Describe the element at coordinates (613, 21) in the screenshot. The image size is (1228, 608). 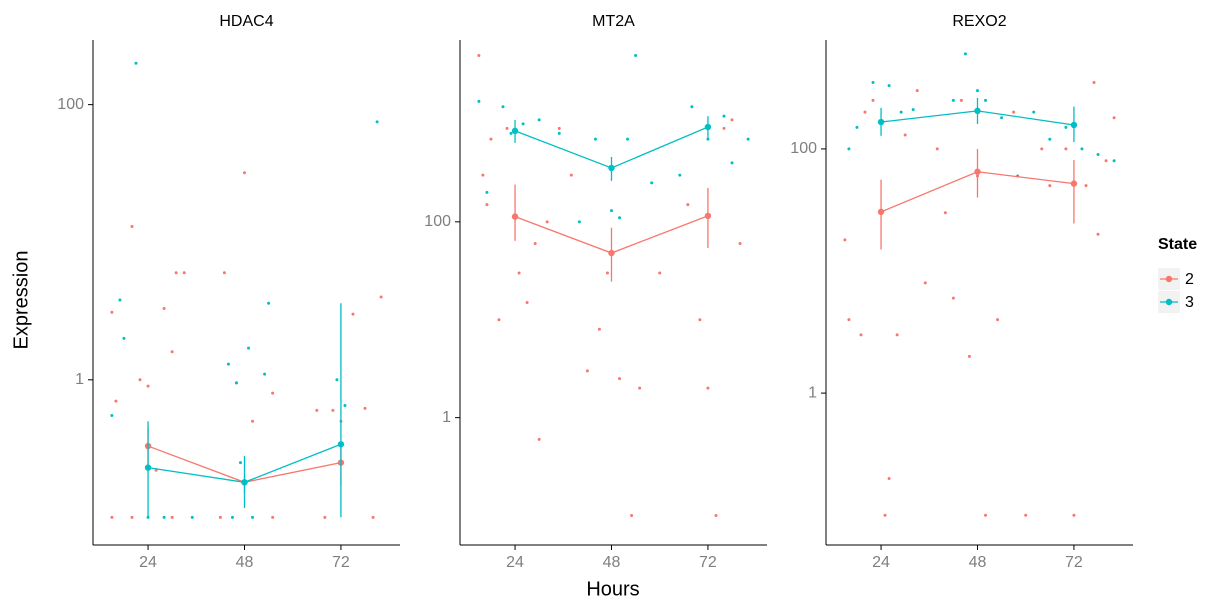
I see `panel-title: MT2A` at that location.